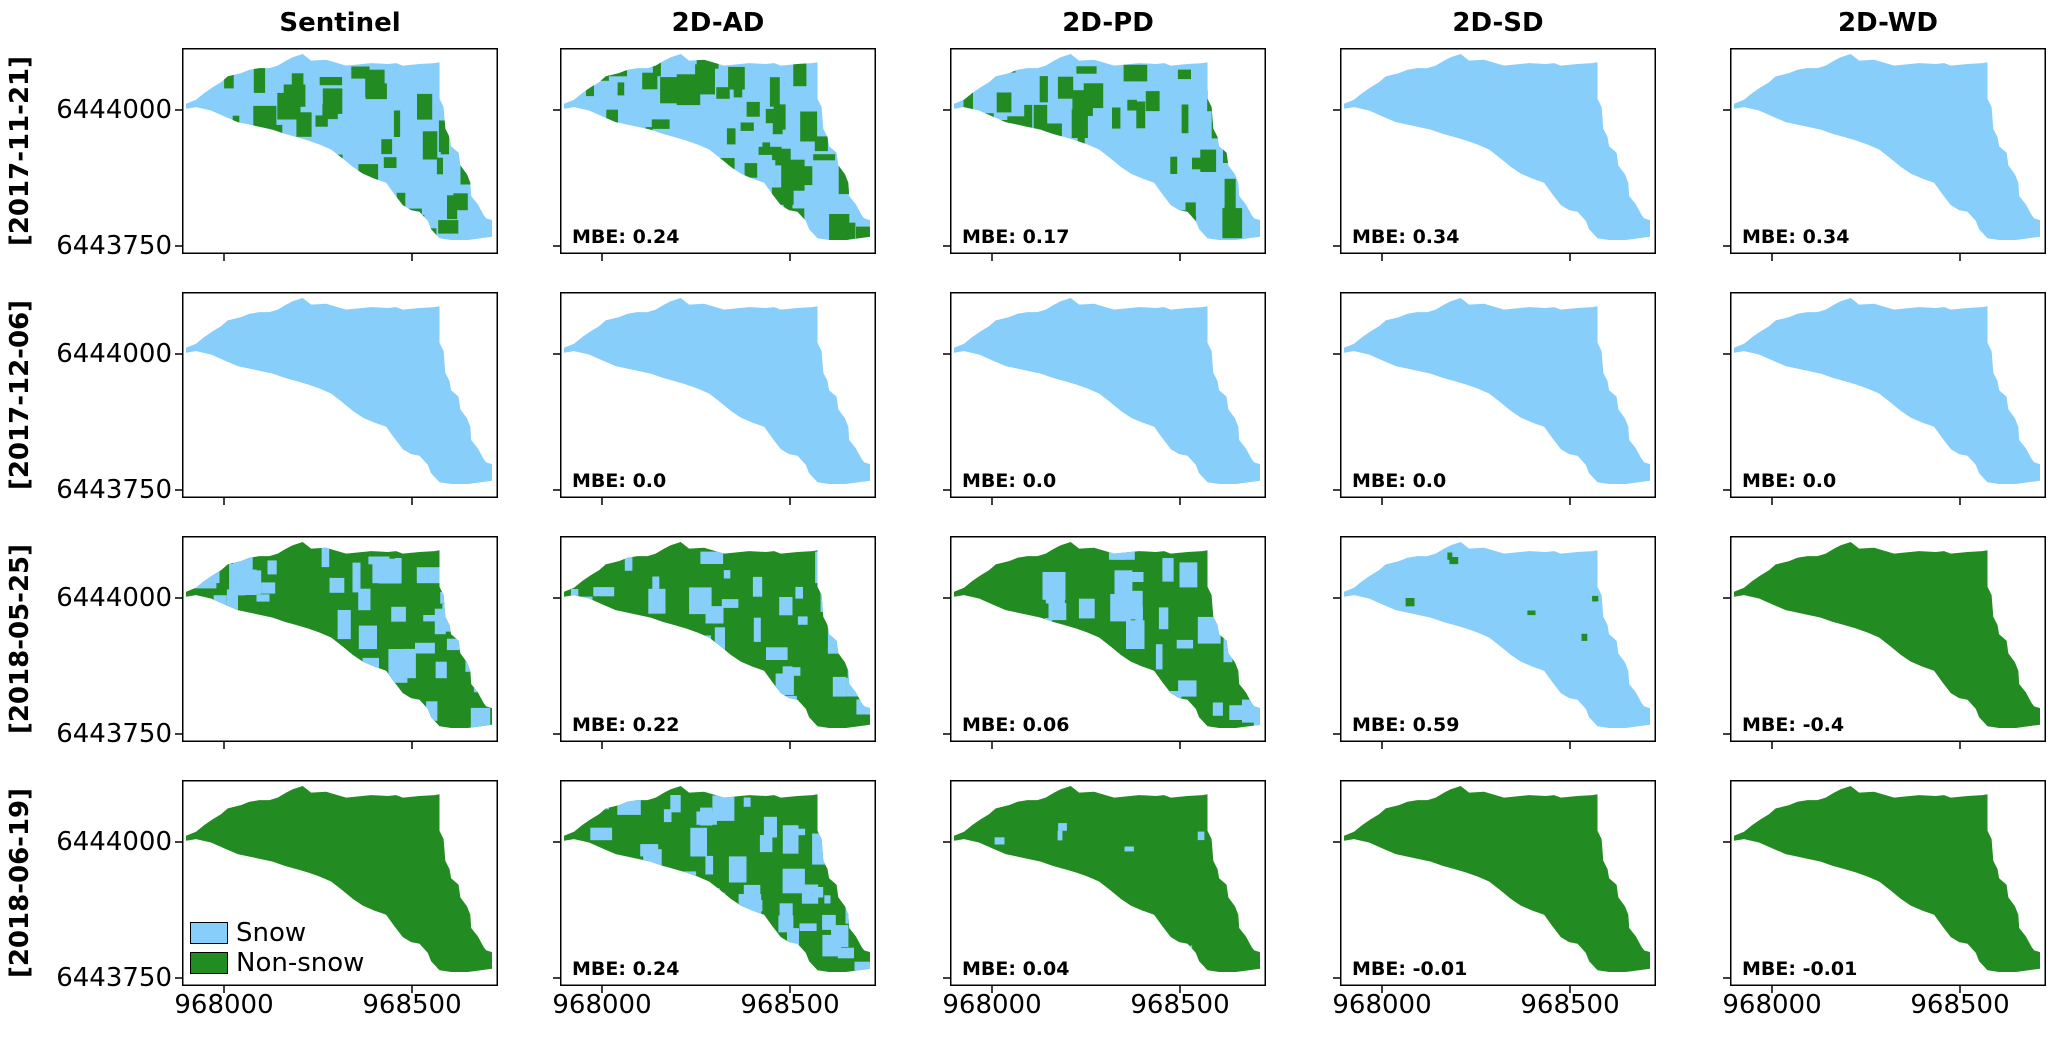  I want to click on map-panel: MBE: 0.04, so click(1104, 886).